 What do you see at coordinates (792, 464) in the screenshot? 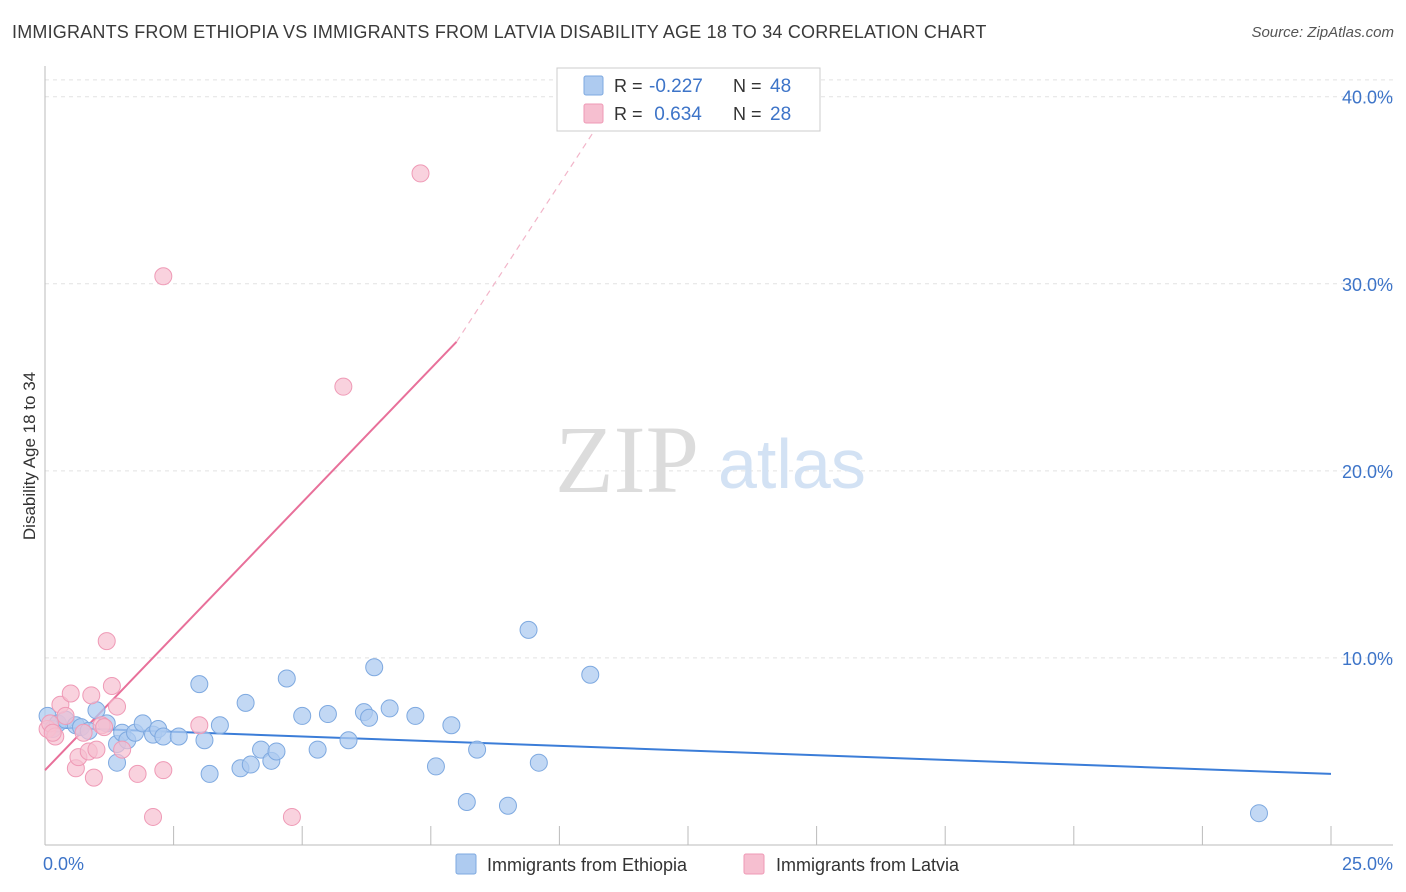
I see `watermark-atlas: atlas` at bounding box center [792, 464].